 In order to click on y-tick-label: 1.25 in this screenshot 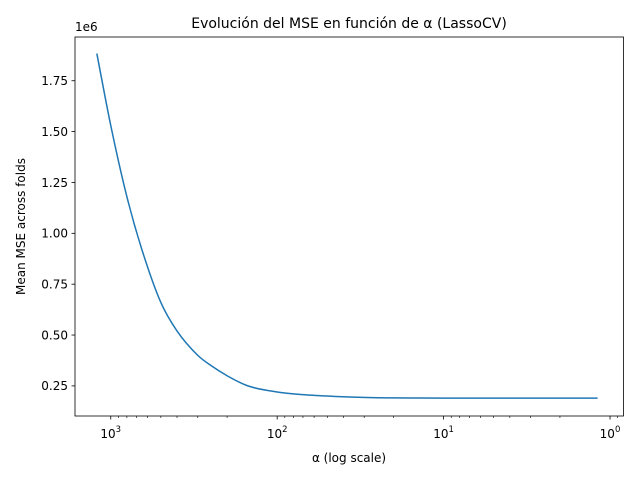, I will do `click(54, 183)`.